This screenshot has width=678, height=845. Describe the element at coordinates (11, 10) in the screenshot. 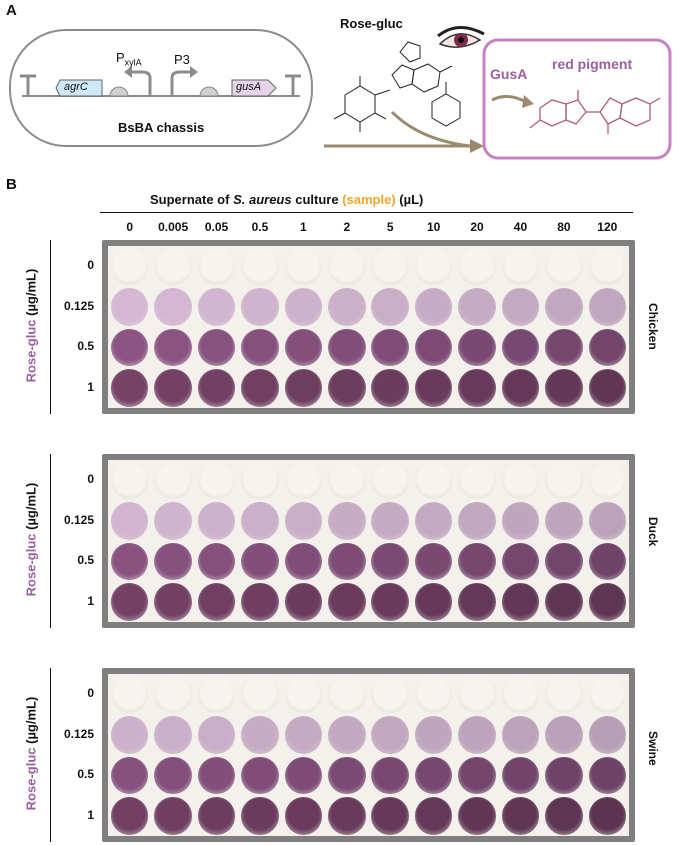

I see `panel-a-letter: A` at that location.